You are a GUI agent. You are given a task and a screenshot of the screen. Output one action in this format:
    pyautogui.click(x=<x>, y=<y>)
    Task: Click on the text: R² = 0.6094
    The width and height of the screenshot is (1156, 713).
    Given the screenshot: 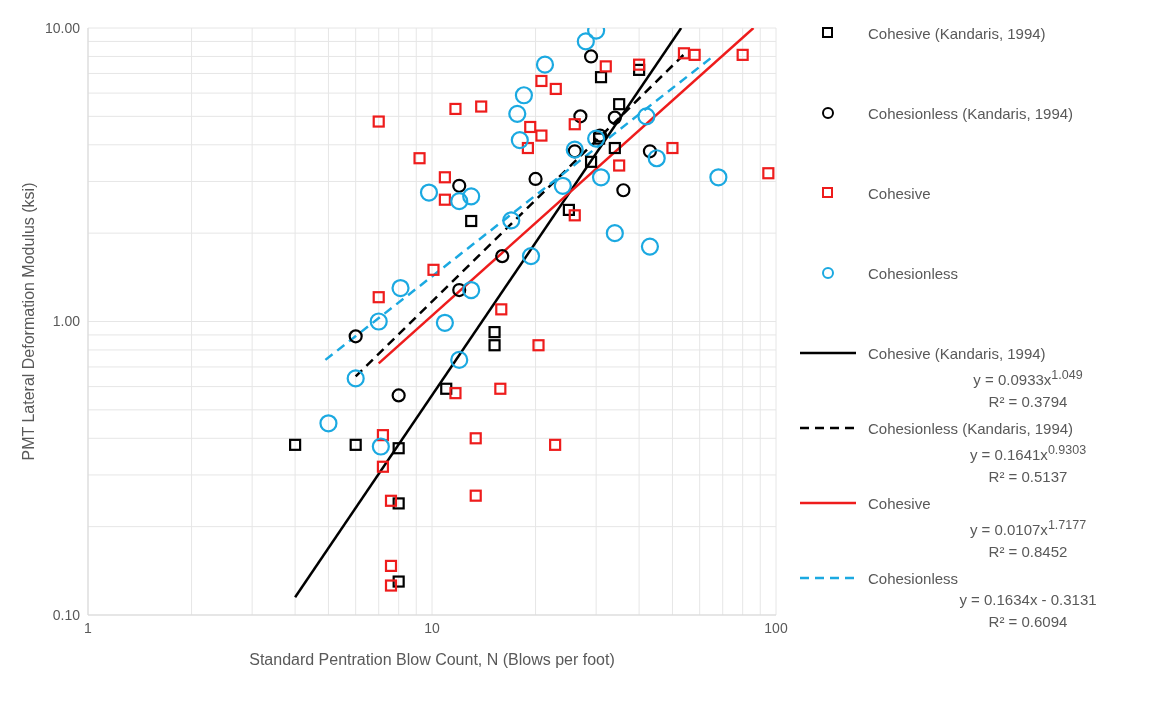 What is the action you would take?
    pyautogui.click(x=1028, y=621)
    